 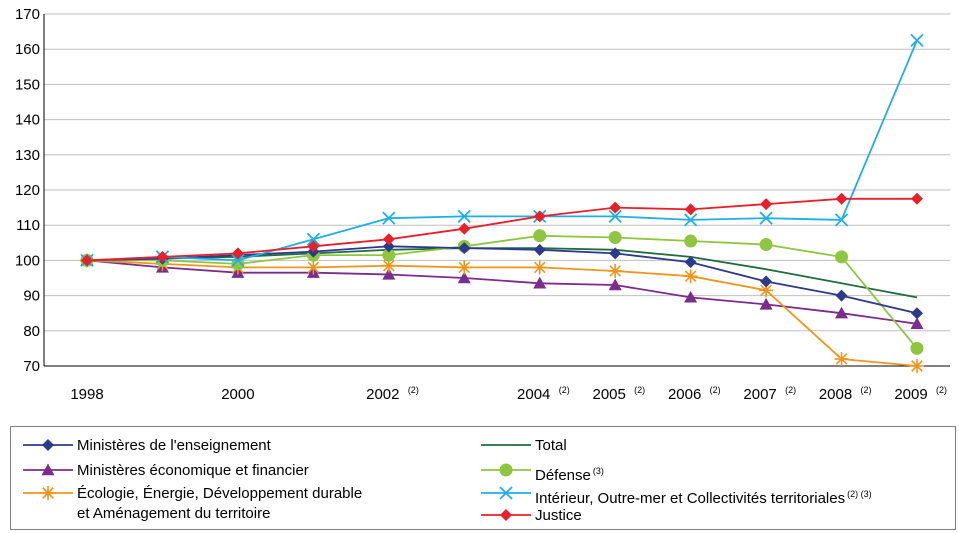 What do you see at coordinates (31, 296) in the screenshot?
I see `y-tick-label: 90` at bounding box center [31, 296].